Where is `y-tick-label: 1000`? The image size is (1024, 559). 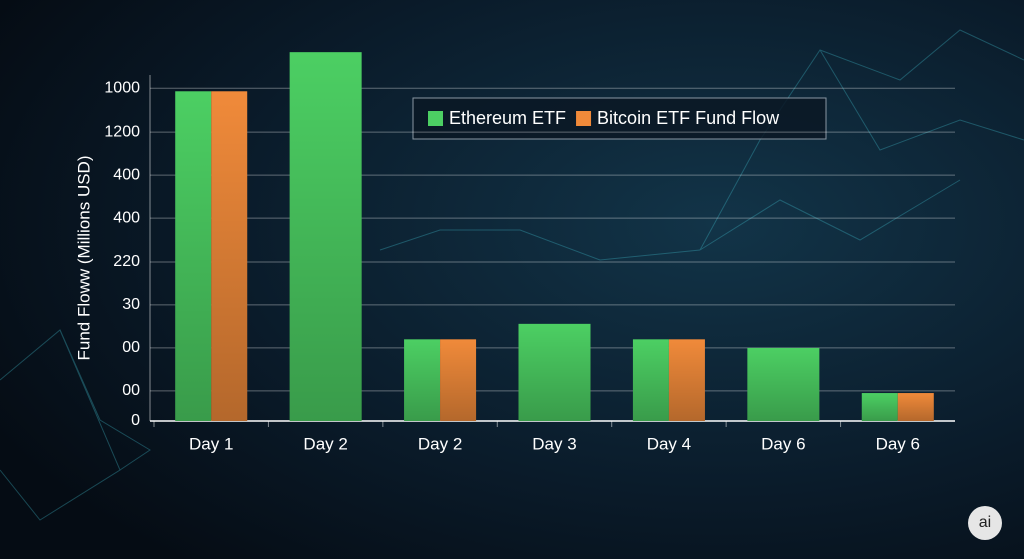 y-tick-label: 1000 is located at coordinates (122, 87).